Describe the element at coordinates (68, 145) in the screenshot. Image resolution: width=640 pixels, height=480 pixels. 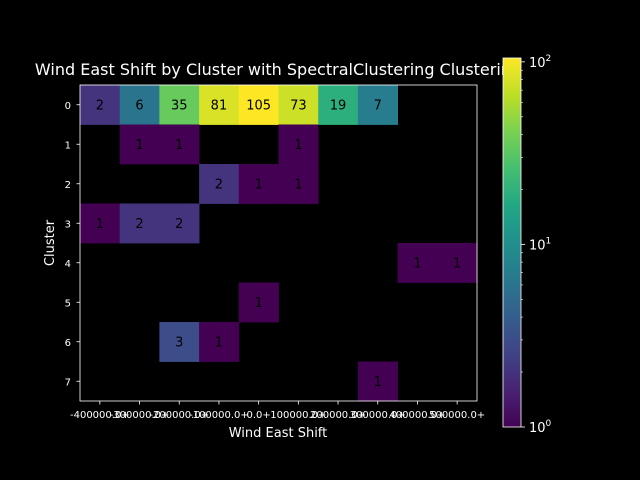
I see `y-tick-label: 1` at that location.